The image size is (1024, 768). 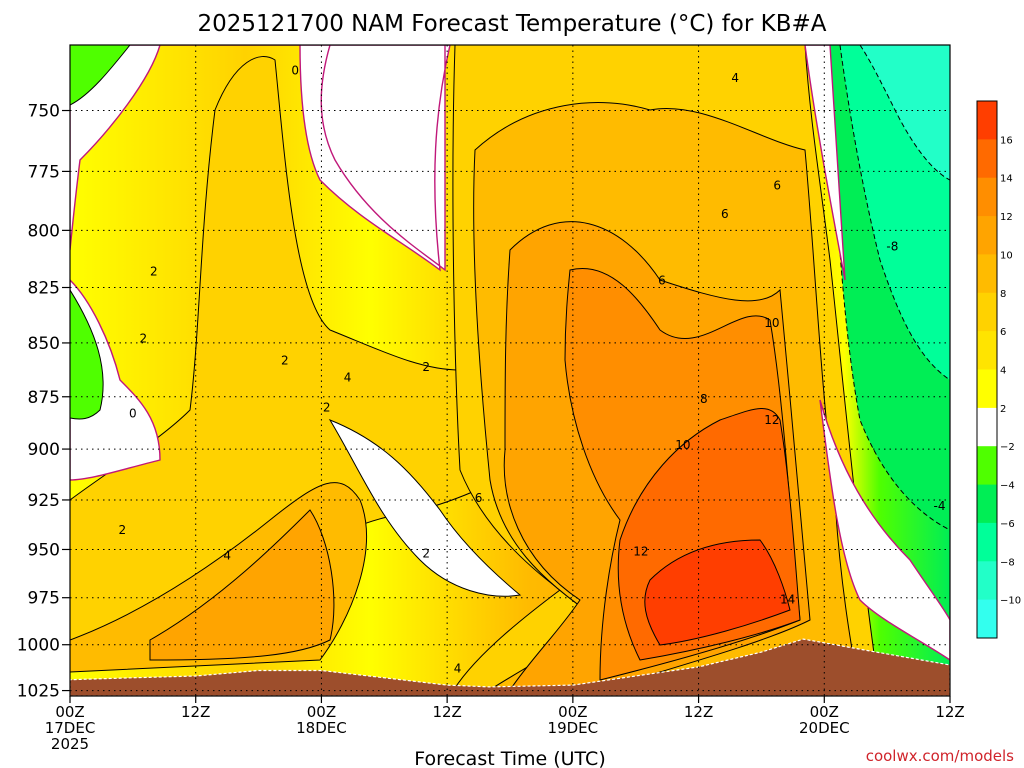 What do you see at coordinates (1006, 255) in the screenshot?
I see `colorbar-label: 10` at bounding box center [1006, 255].